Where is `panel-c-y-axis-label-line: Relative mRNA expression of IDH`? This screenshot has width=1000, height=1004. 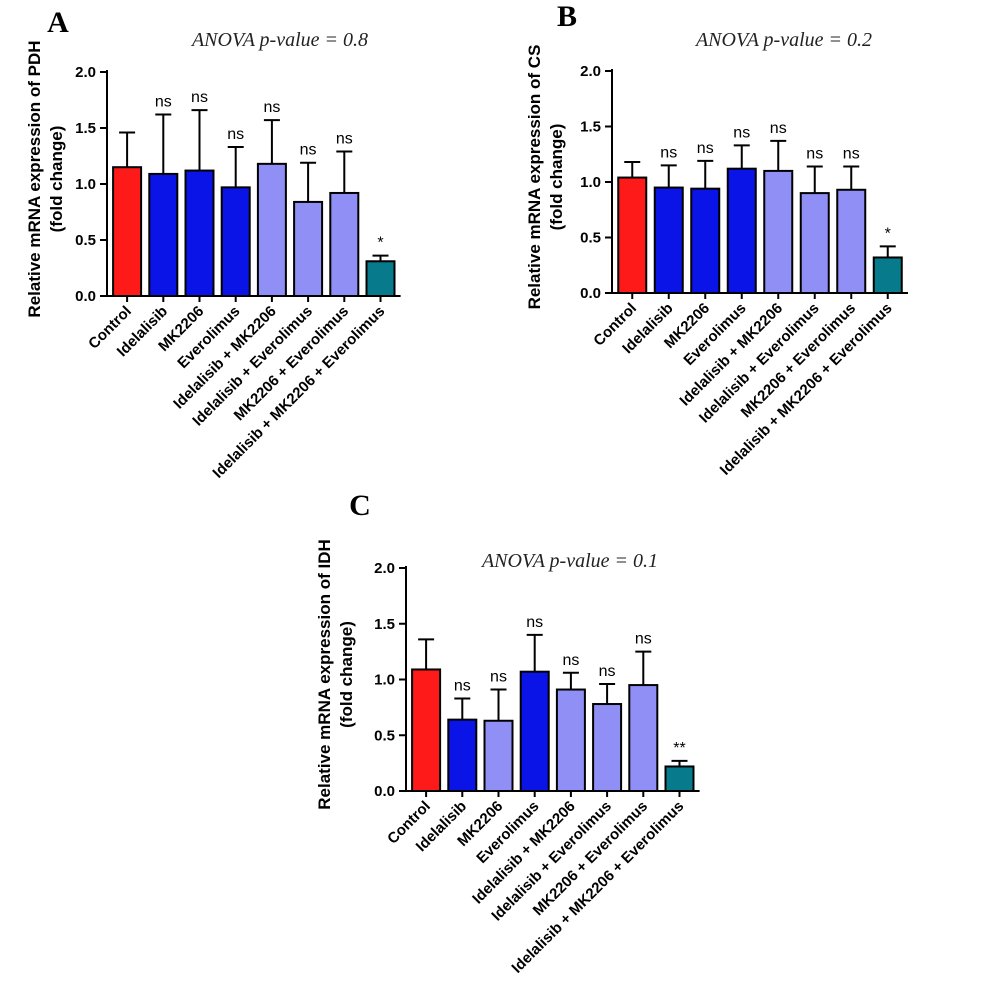
panel-c-y-axis-label-line: Relative mRNA expression of IDH is located at coordinates (324, 674).